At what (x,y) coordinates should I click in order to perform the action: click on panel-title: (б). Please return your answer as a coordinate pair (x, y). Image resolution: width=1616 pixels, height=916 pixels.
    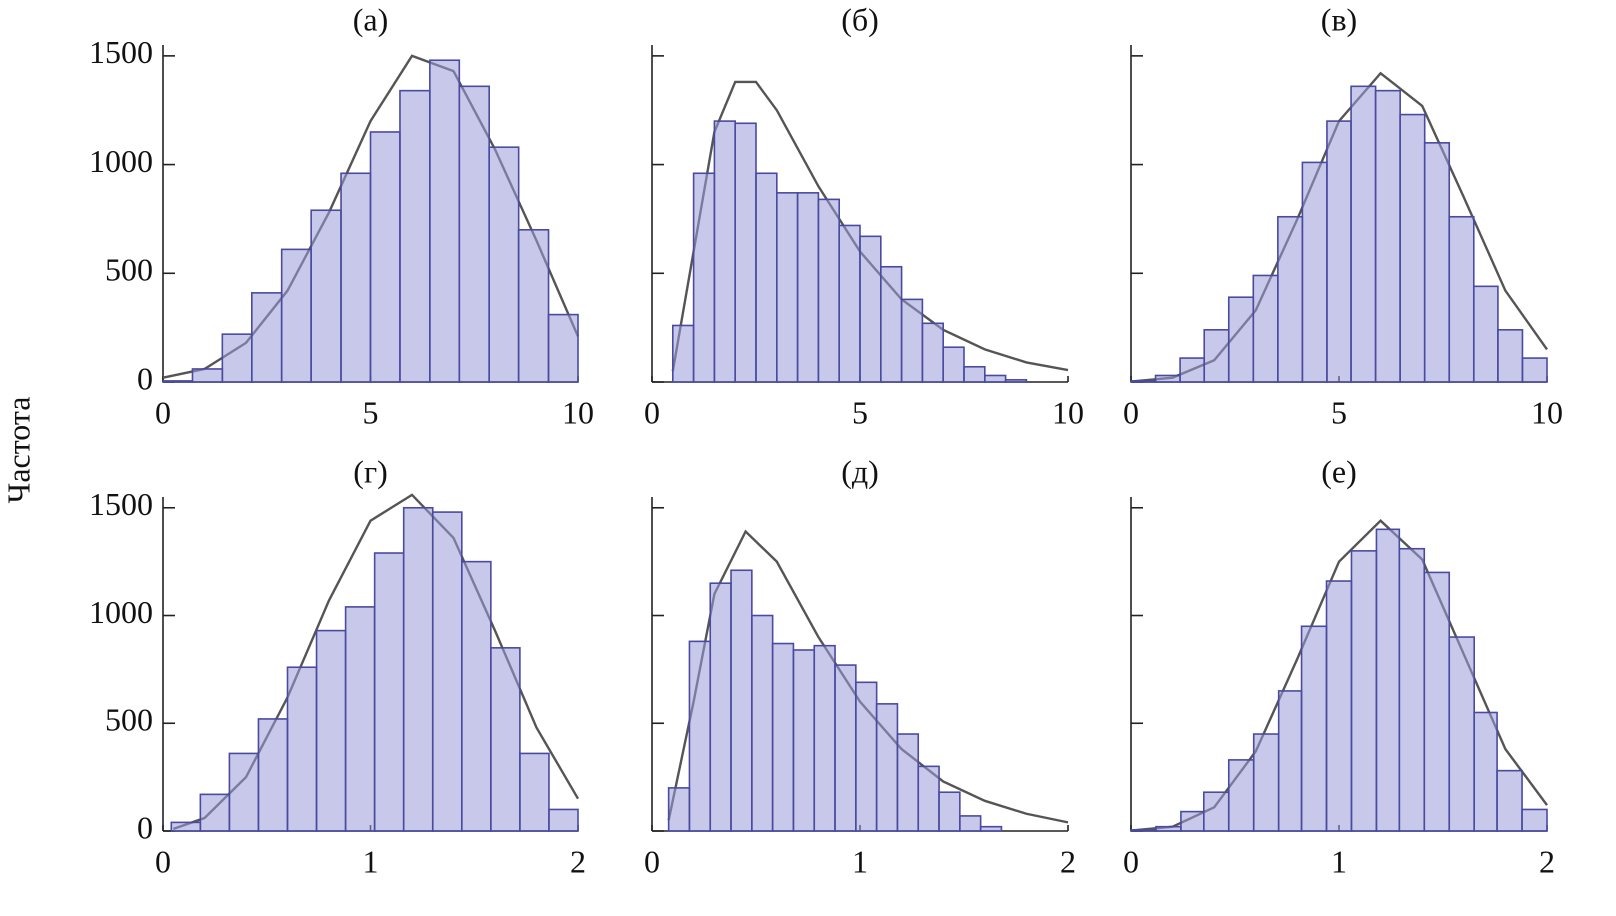
    Looking at the image, I should click on (860, 19).